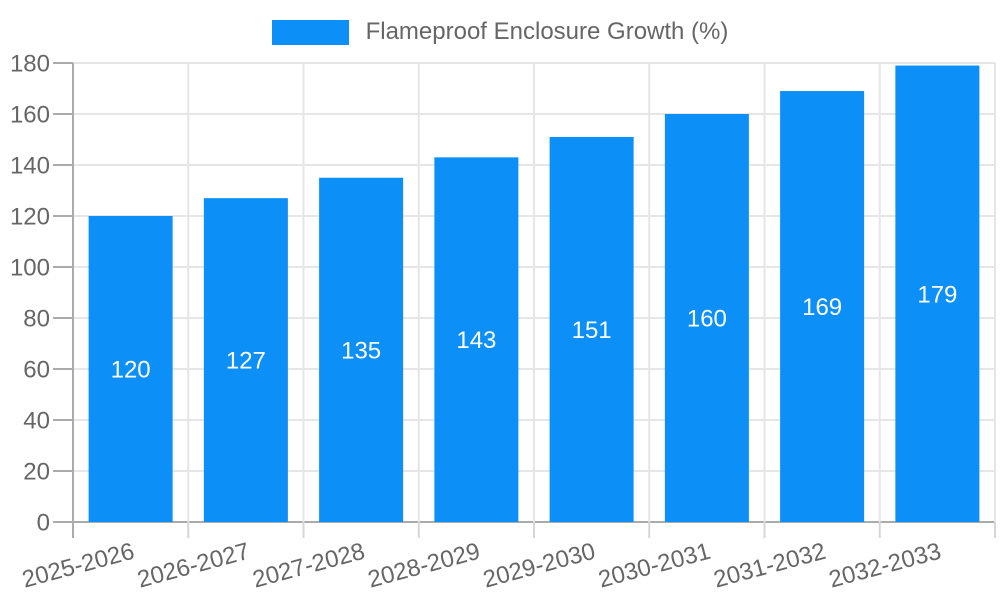 Image resolution: width=1000 pixels, height=600 pixels. Describe the element at coordinates (547, 31) in the screenshot. I see `legend-label: Flameproof Enclosure Growth (%)` at that location.